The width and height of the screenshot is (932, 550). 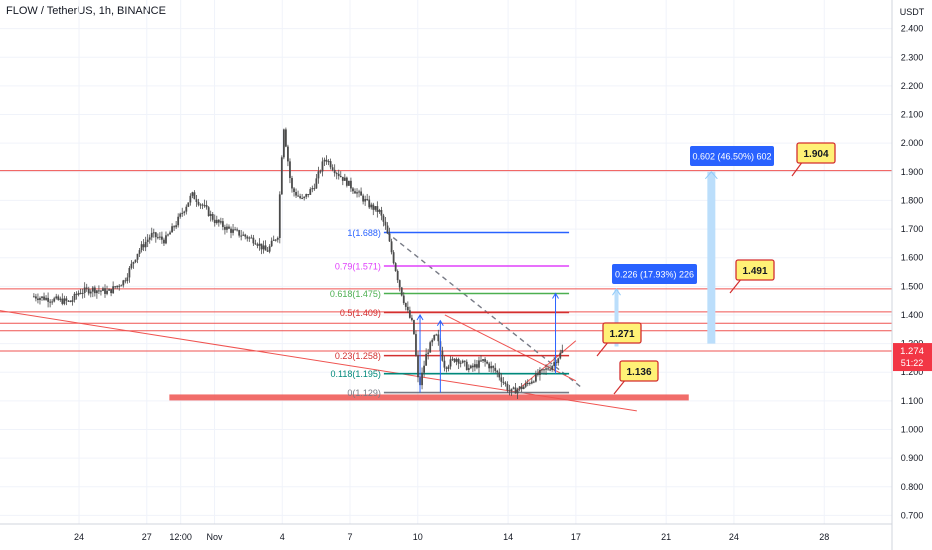 I want to click on y-tick-label: 1.400, so click(x=912, y=315).